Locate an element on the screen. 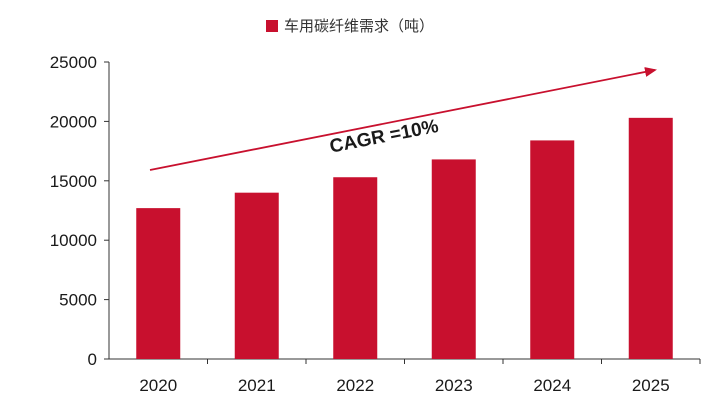 This screenshot has height=408, width=711. legend-label: 车用碳纤维需求（吨） is located at coordinates (359, 26).